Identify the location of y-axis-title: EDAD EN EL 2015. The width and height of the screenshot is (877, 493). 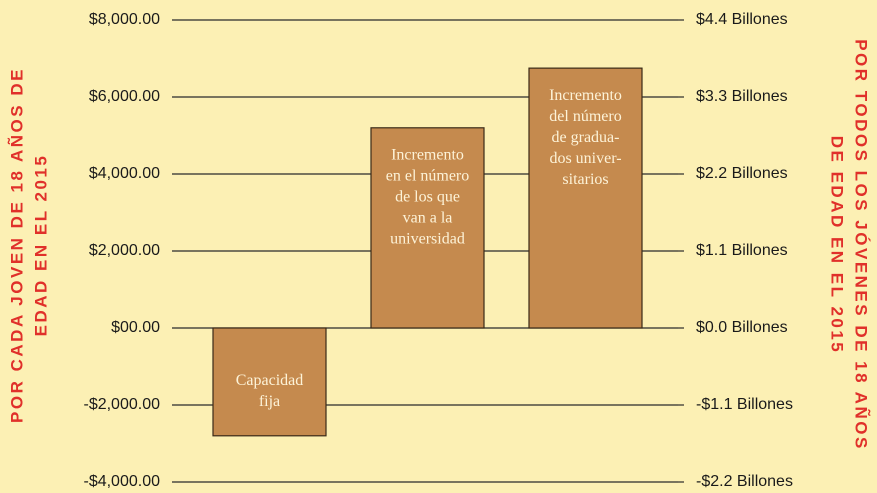
(40, 245).